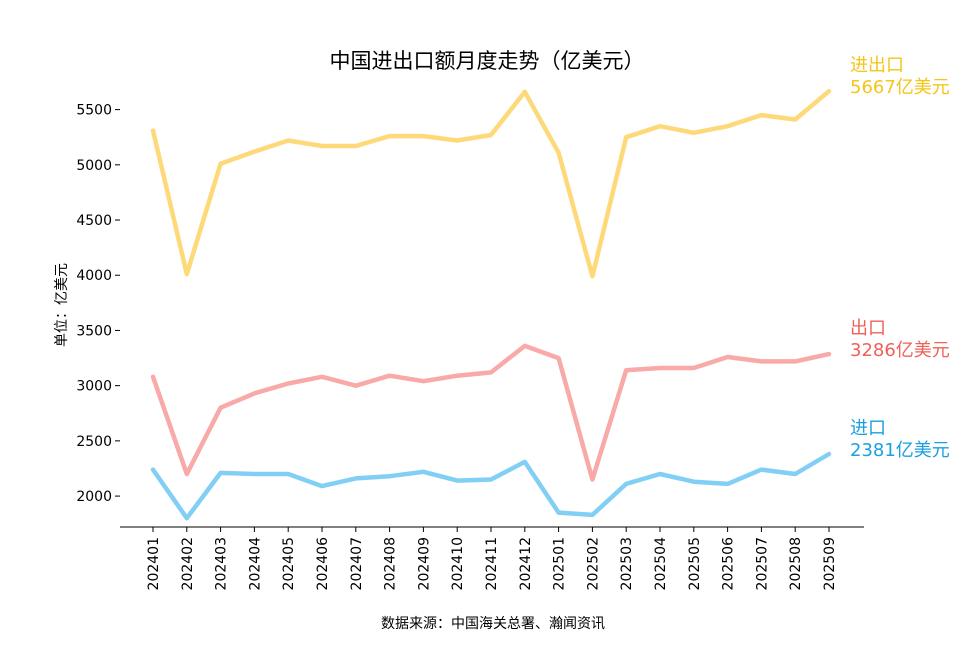  I want to click on end-label-name: 进出口, so click(877, 65).